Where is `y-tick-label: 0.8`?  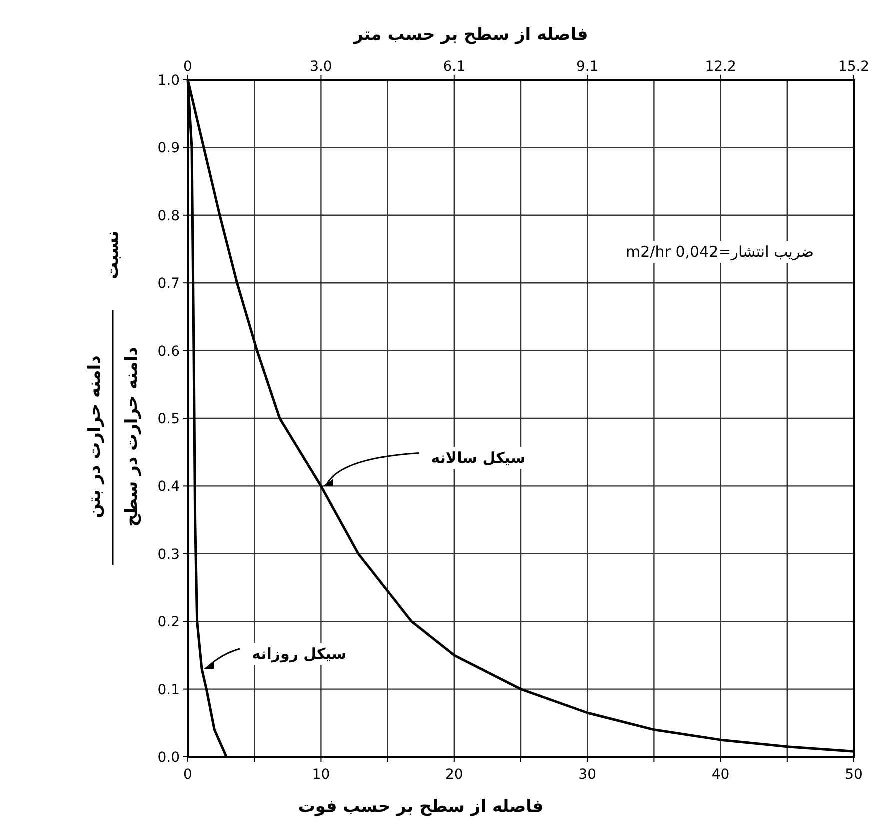
y-tick-label: 0.8 is located at coordinates (169, 216).